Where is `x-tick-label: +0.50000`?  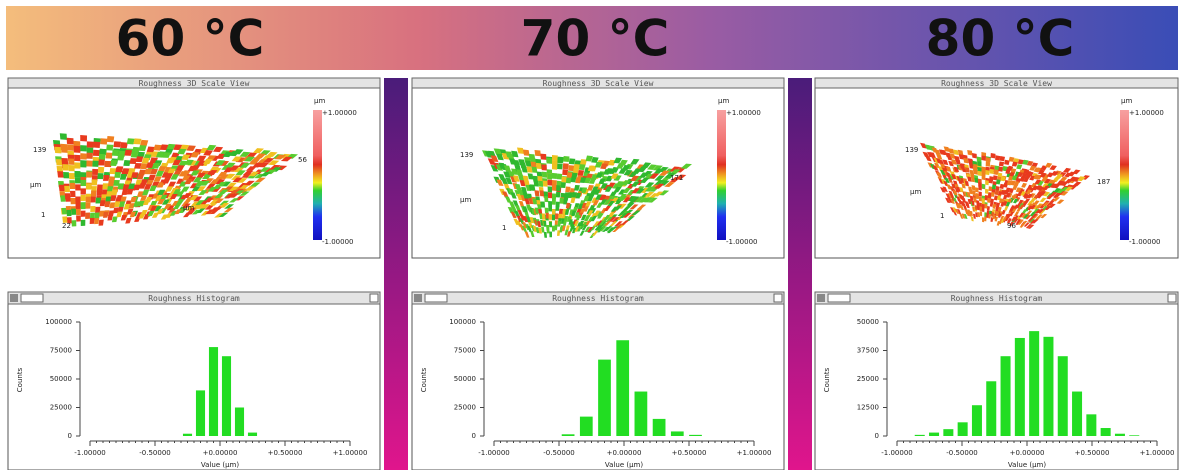
x-tick-label: +0.50000 is located at coordinates (285, 453).